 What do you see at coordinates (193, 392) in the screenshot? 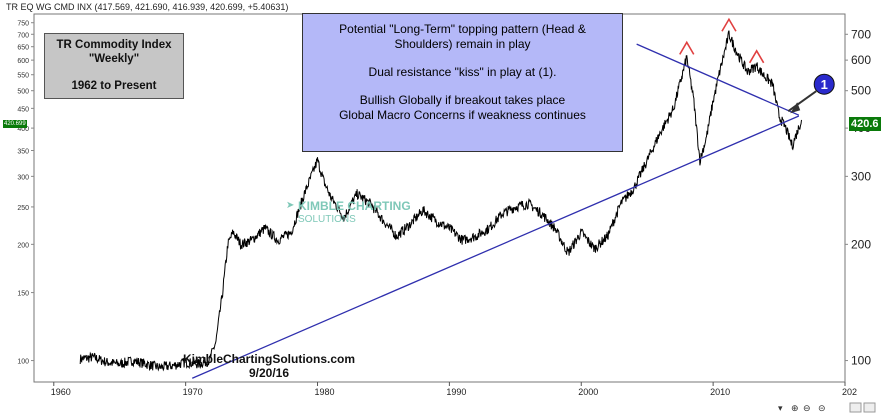
I see `x-tick-label: 1970` at bounding box center [193, 392].